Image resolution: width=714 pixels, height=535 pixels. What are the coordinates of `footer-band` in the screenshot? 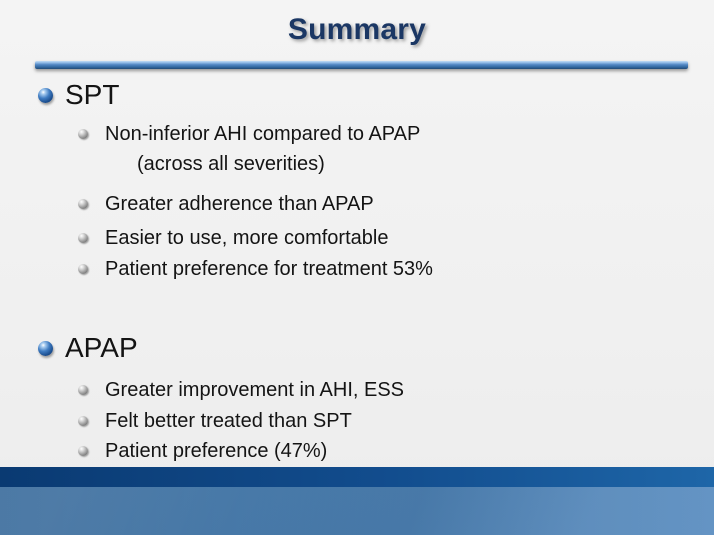 It's located at (357, 511).